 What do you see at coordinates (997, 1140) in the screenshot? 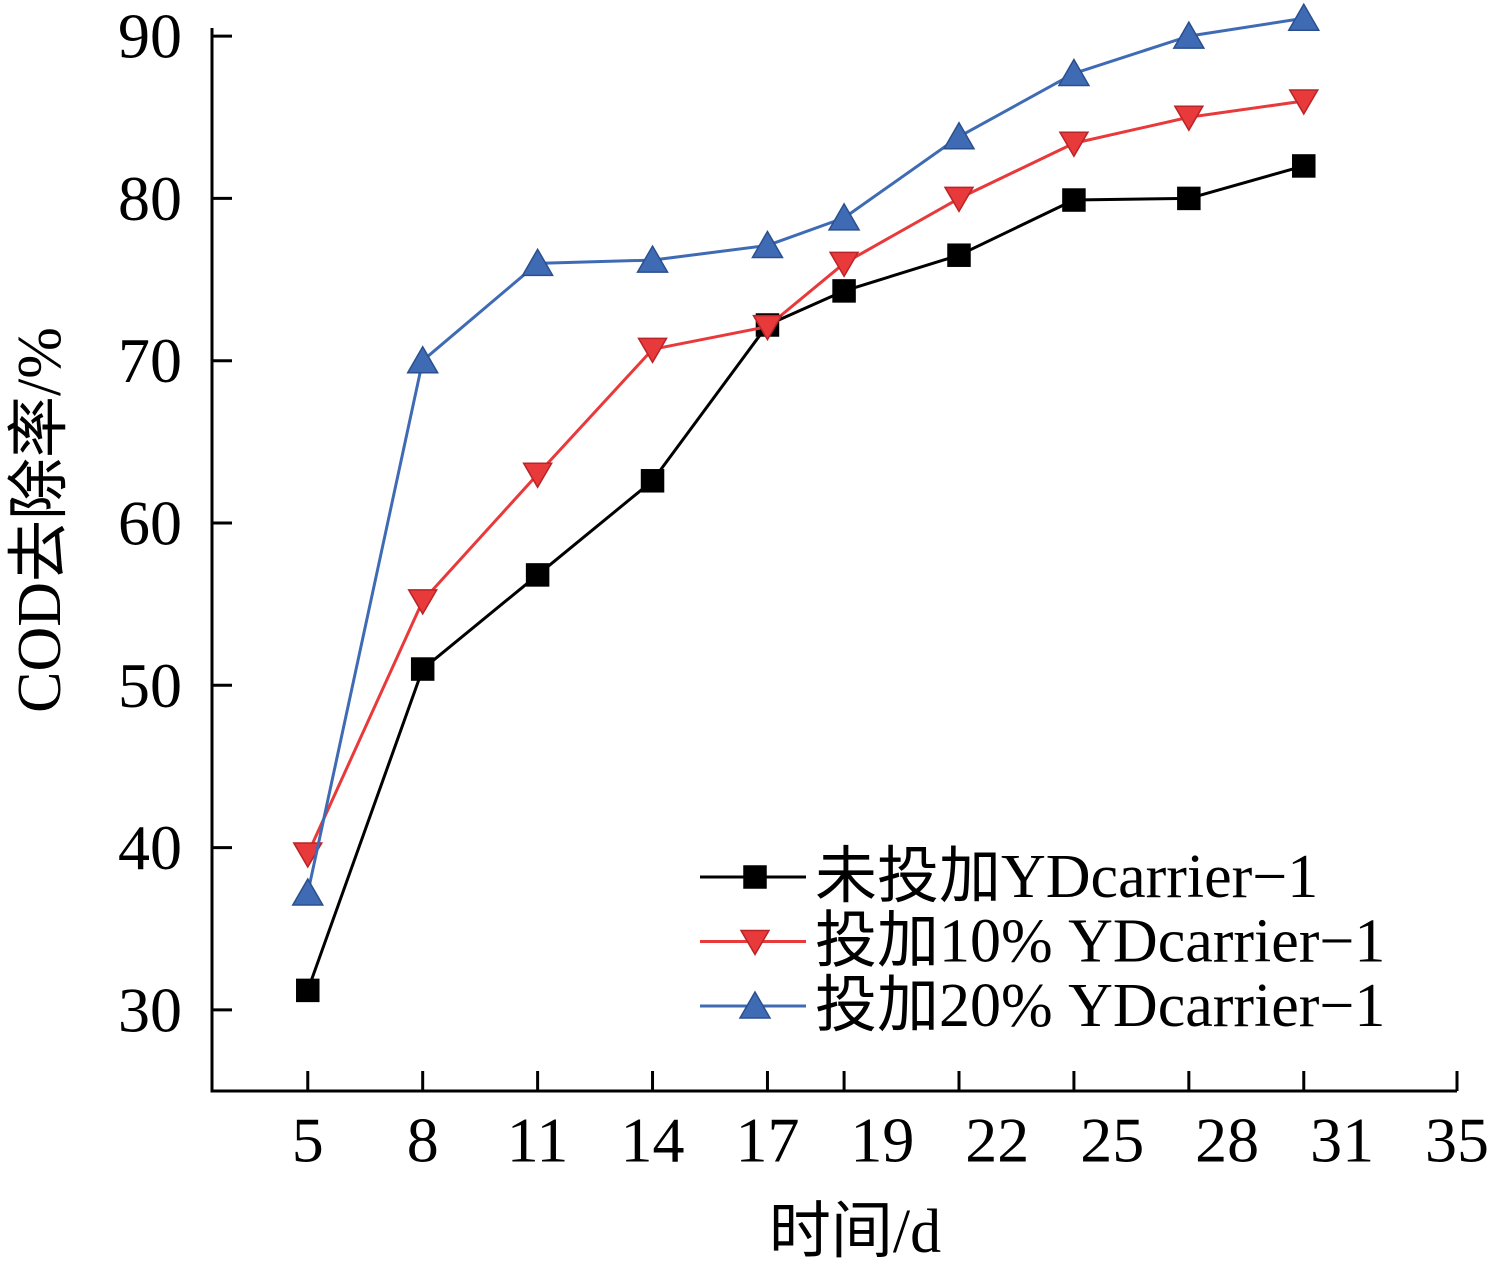
I see `x-tick-label: 22` at bounding box center [997, 1140].